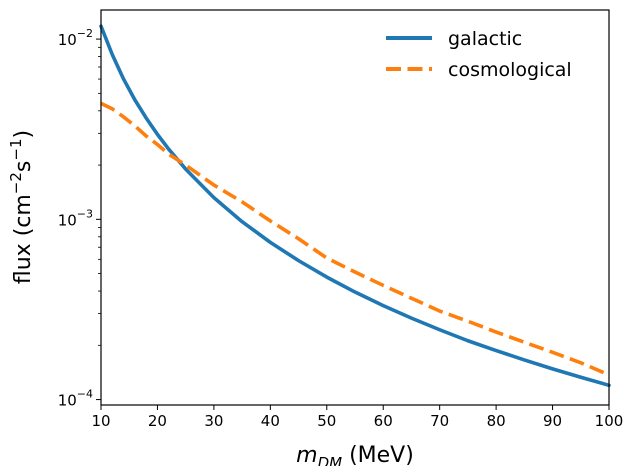 This screenshot has width=628, height=466. What do you see at coordinates (330, 460) in the screenshot?
I see `x-axis-label-subscript: DM` at bounding box center [330, 460].